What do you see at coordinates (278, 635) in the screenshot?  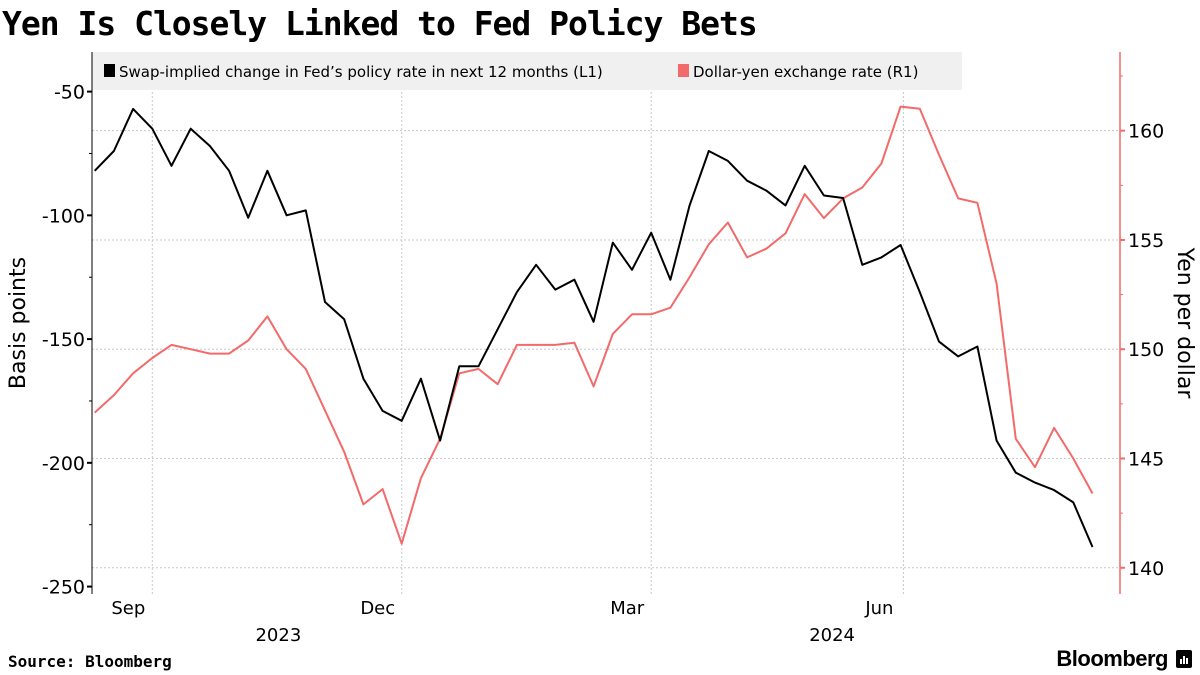 I see `x-year-label: 2023` at bounding box center [278, 635].